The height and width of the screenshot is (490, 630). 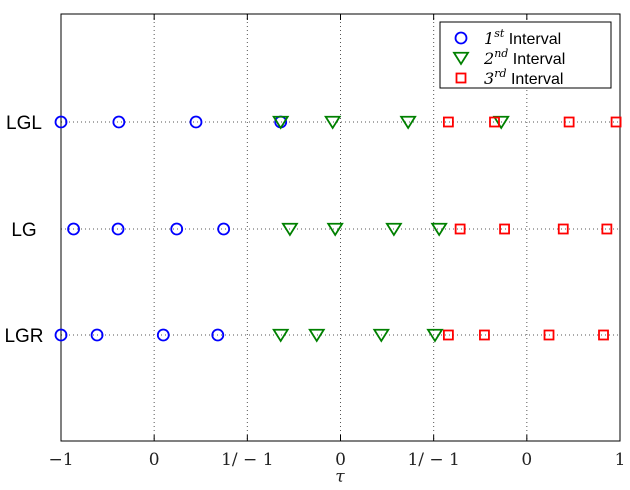 I want to click on category-label-lgr: LGR, so click(x=23, y=336).